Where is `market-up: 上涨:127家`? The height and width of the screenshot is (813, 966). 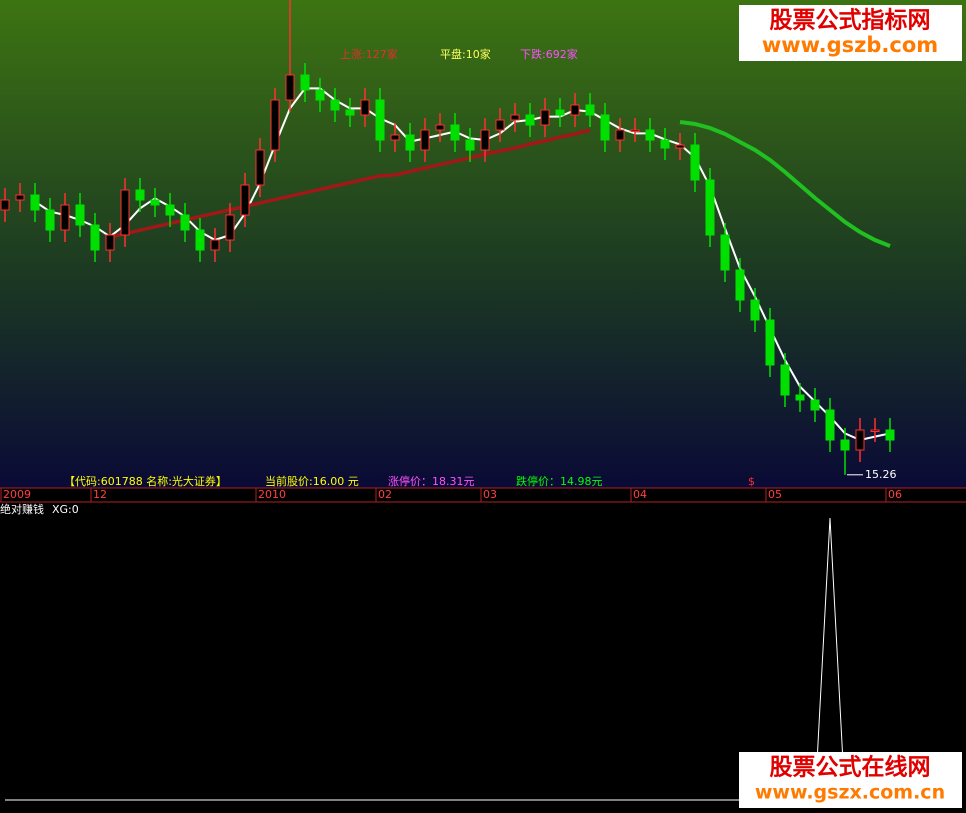
market-up: 上涨:127家 is located at coordinates (369, 54).